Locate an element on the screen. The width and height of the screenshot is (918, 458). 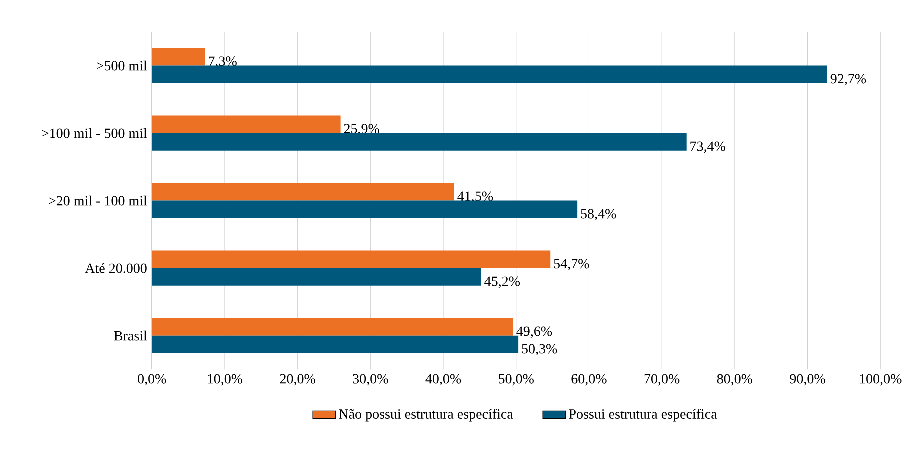
x-tick-label: 40,0% is located at coordinates (444, 380).